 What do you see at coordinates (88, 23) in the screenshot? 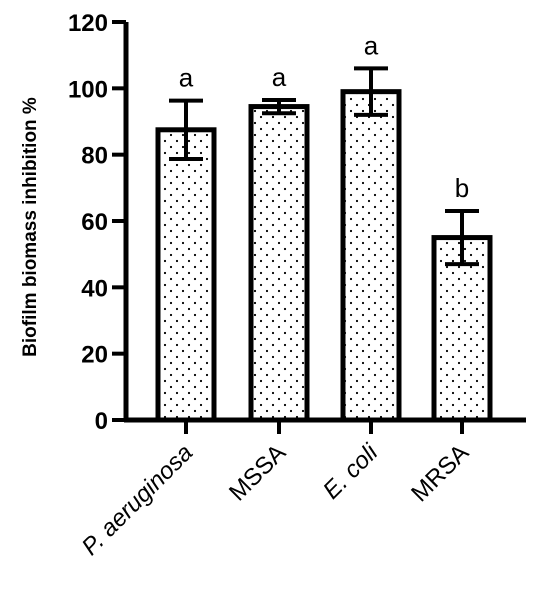
I see `y-tick-label: 120` at bounding box center [88, 23].